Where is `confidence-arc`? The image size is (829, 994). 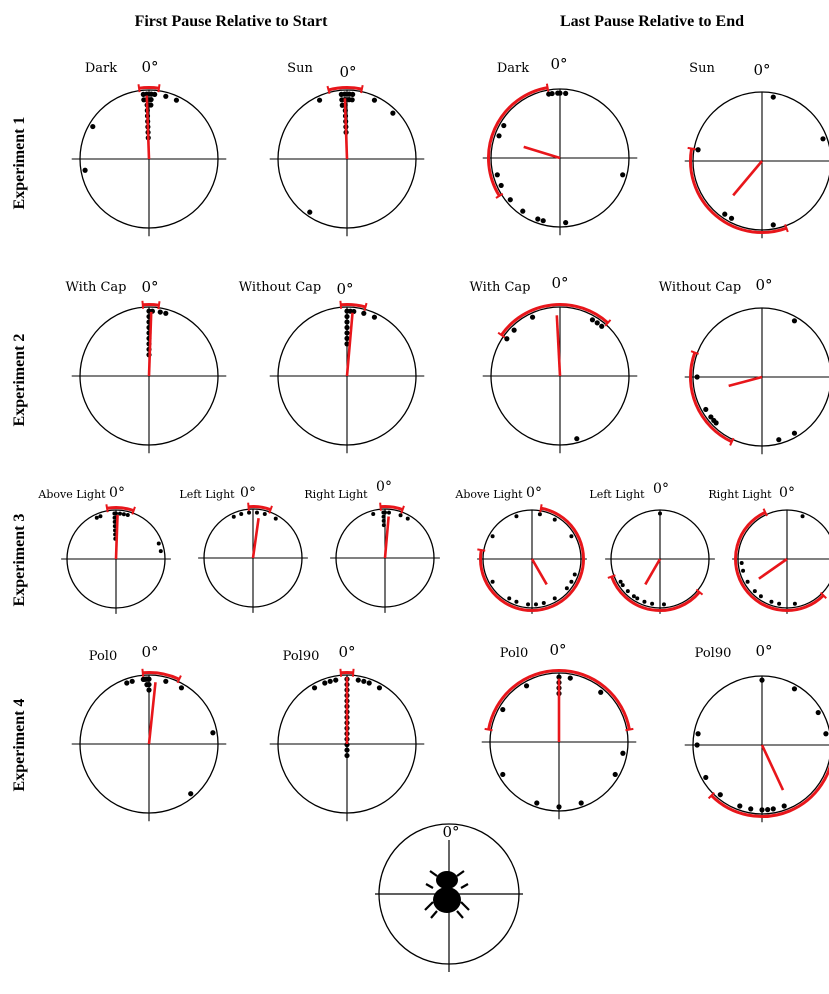
confidence-arc is located at coordinates (779, 561).